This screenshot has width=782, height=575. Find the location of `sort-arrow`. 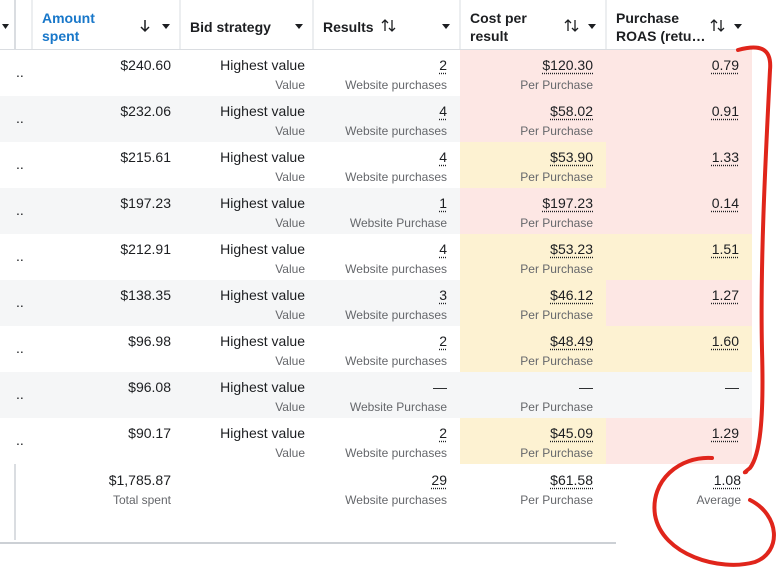

sort-arrow is located at coordinates (145, 26).